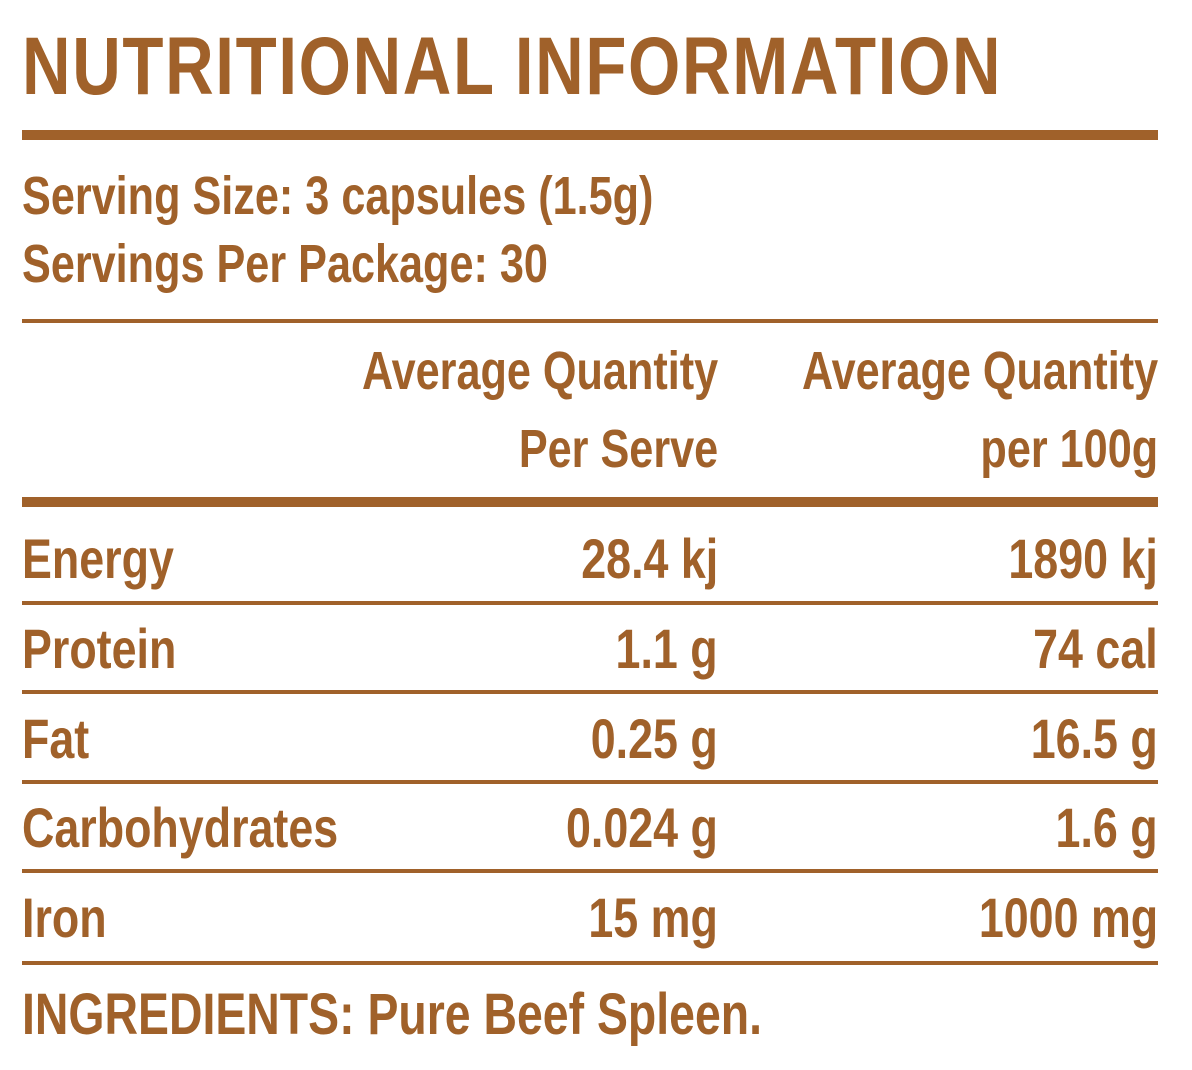  What do you see at coordinates (188, 1014) in the screenshot?
I see `ingredients-label: INGREDIENTS:` at bounding box center [188, 1014].